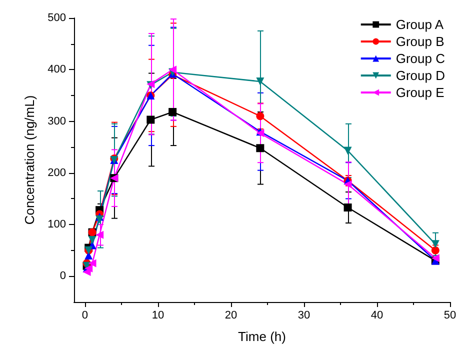 This screenshot has height=358, width=468. I want to click on x-tick-label: 40, so click(377, 316).